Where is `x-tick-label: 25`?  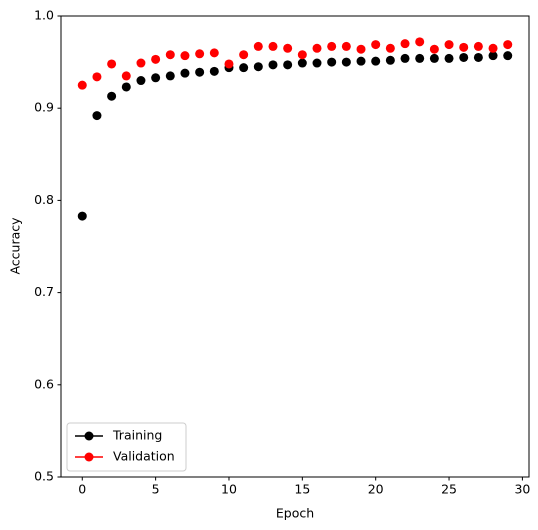
x-tick-label: 25 is located at coordinates (449, 489).